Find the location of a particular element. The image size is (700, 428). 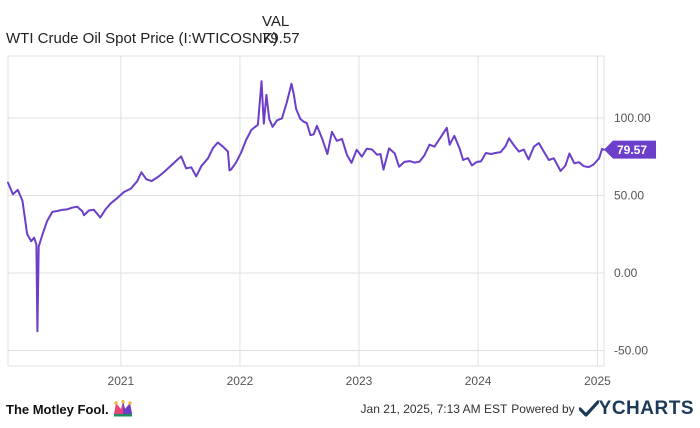

ycharts-logo: YCHARTS is located at coordinates (636, 409).